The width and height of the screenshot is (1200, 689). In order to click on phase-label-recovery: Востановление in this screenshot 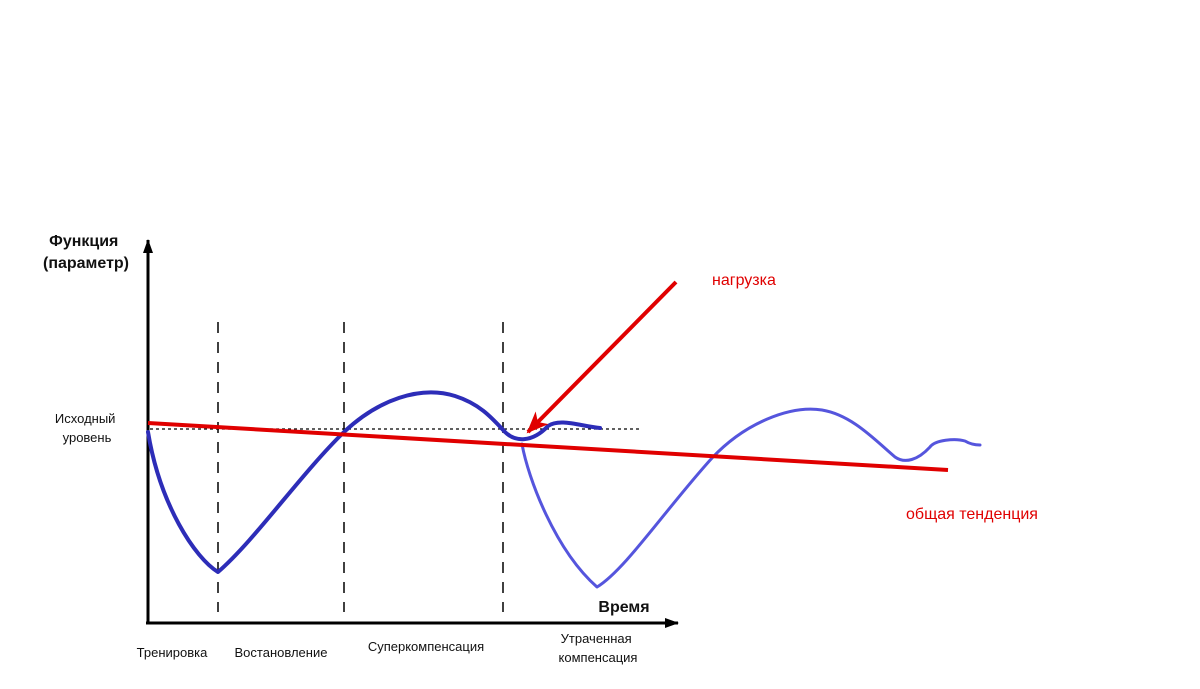, I will do `click(281, 652)`.